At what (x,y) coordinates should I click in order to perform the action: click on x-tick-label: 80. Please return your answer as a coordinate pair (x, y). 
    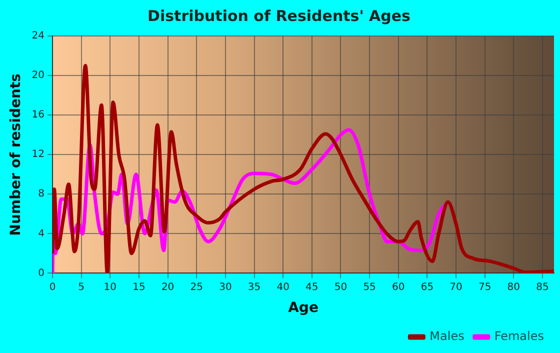
    Looking at the image, I should click on (513, 287).